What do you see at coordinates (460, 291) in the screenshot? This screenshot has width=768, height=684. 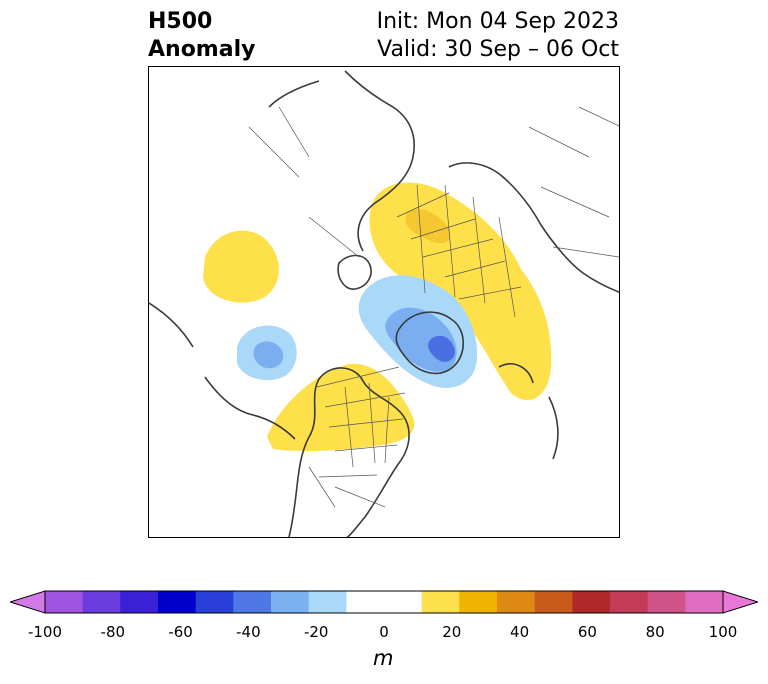 I see `positive-anomaly-scandinavia-russia` at bounding box center [460, 291].